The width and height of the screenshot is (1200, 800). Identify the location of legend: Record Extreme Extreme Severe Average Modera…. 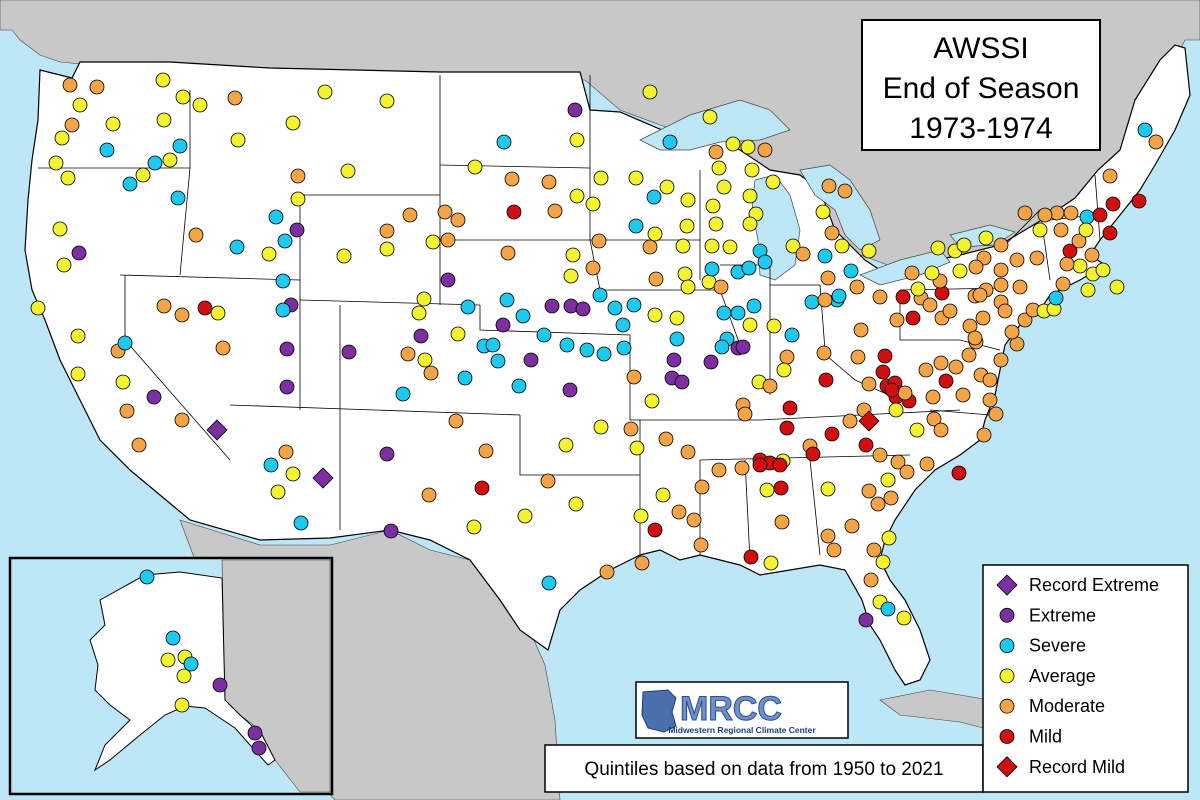
(1085, 678).